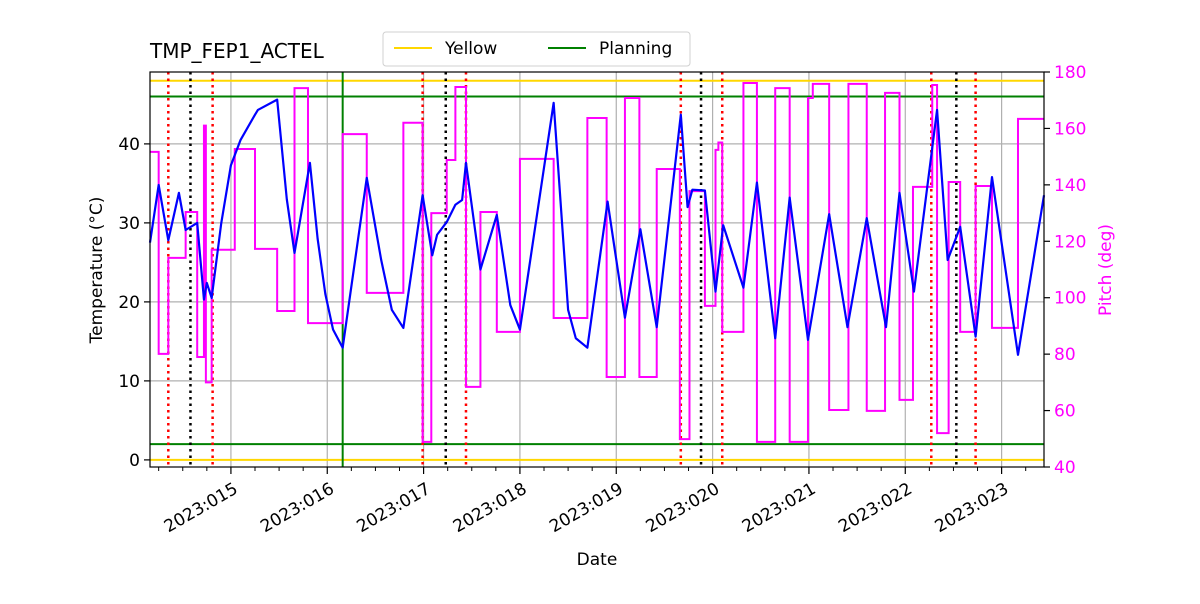 The width and height of the screenshot is (1200, 604). What do you see at coordinates (129, 303) in the screenshot?
I see `y-tick-label: 20` at bounding box center [129, 303].